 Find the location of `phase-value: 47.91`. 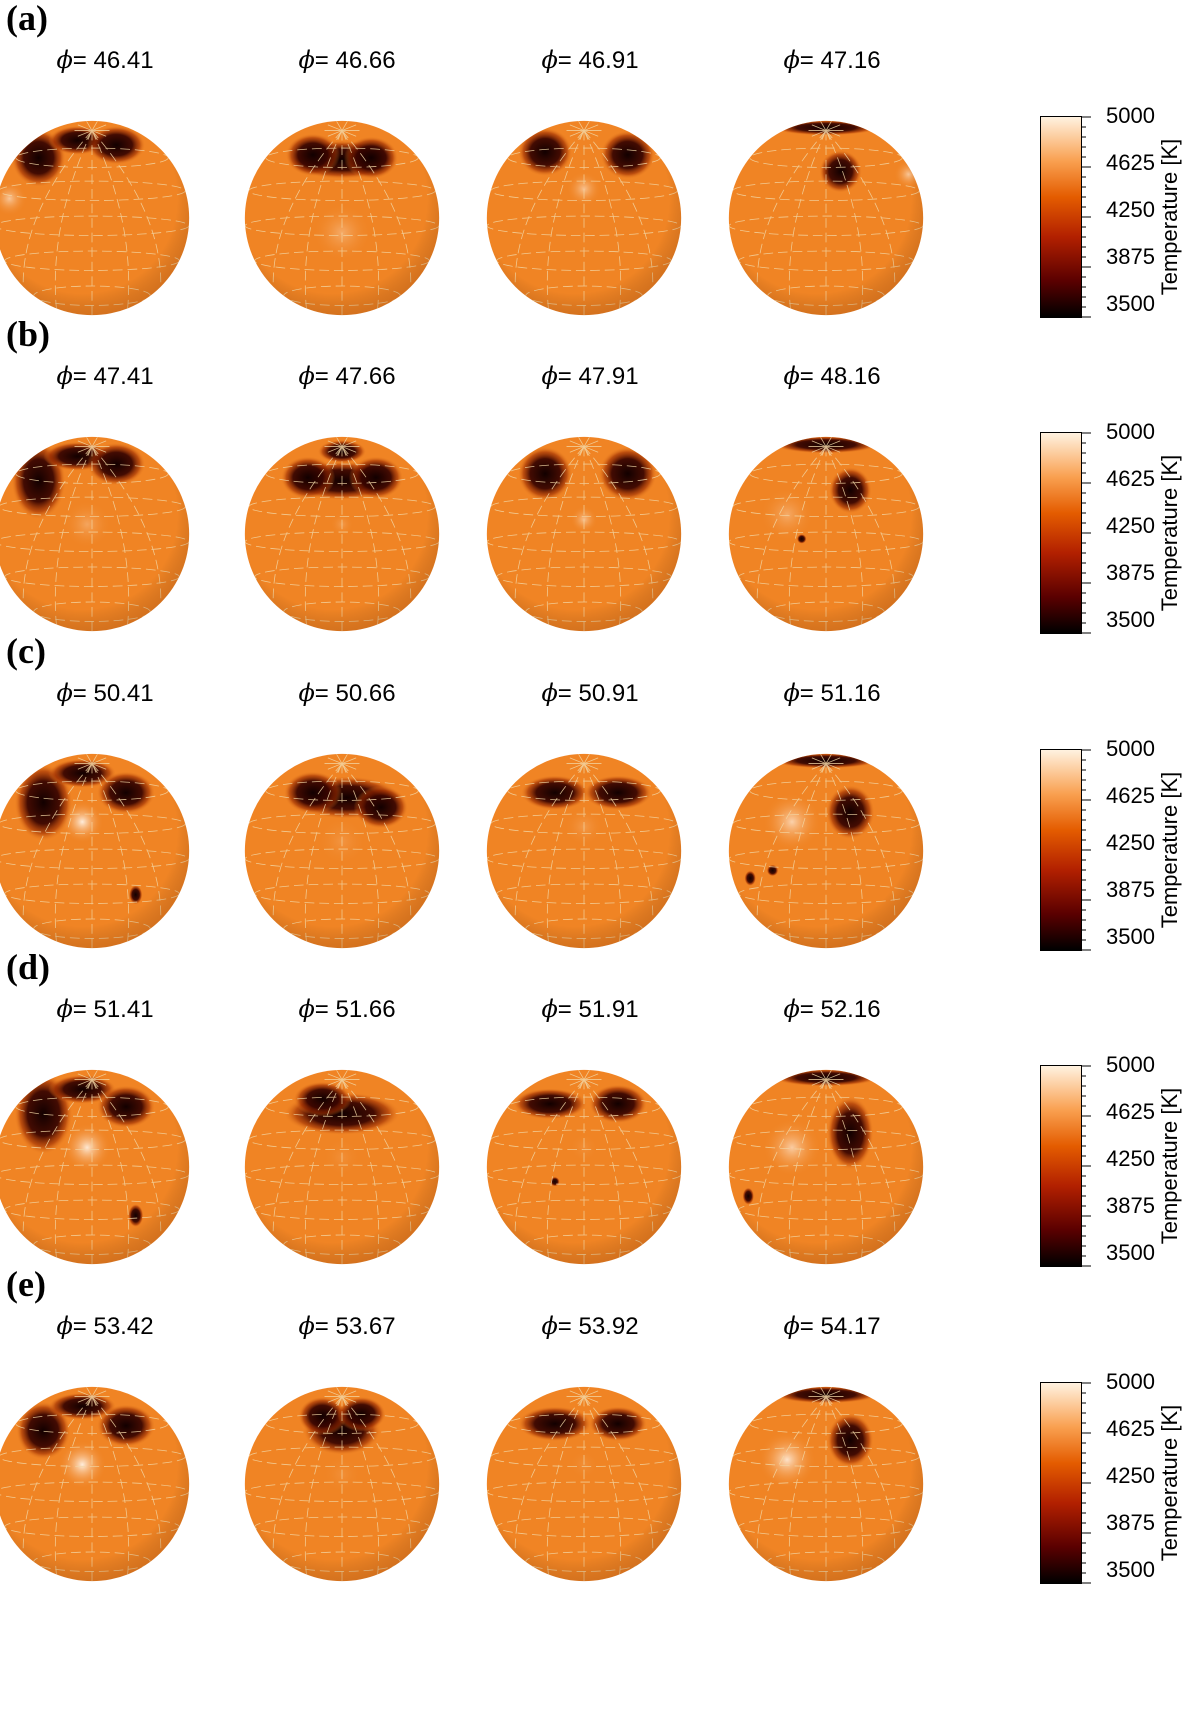

phase-value: 47.91 is located at coordinates (608, 376).